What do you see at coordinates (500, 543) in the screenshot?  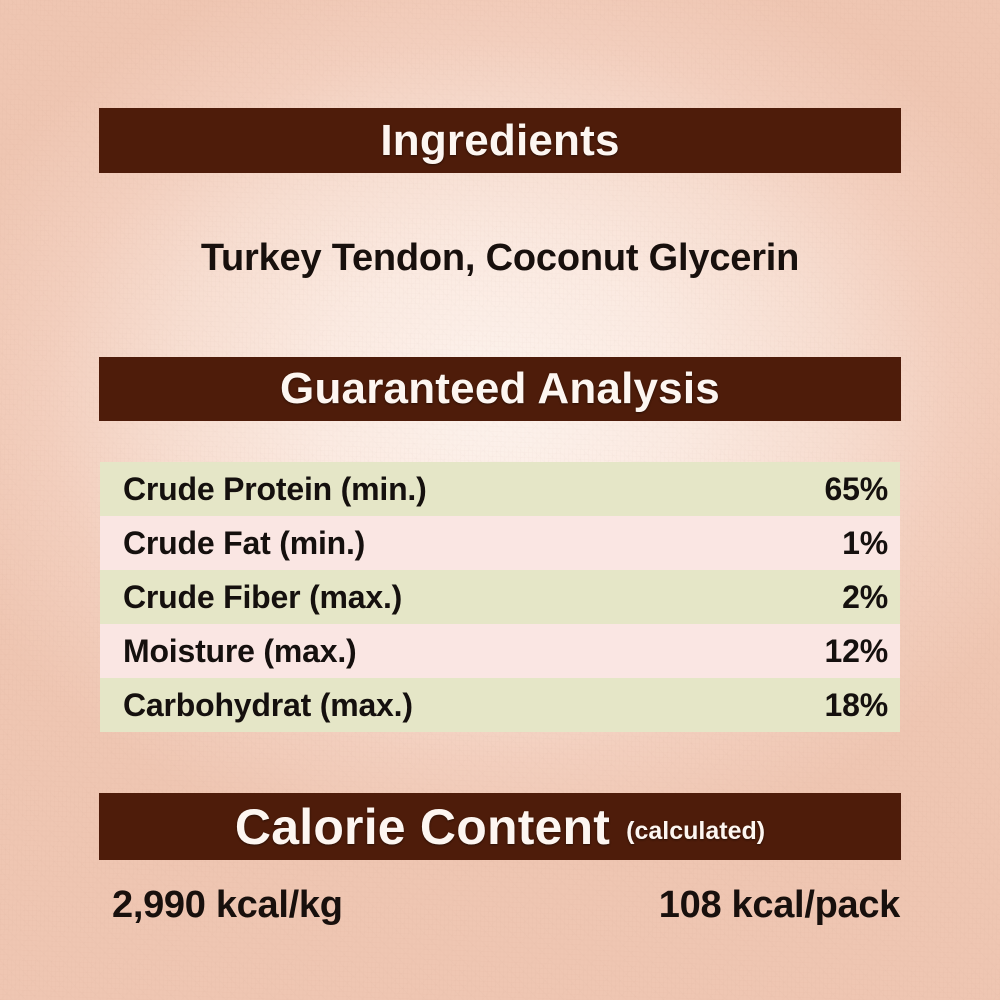 I see `table-row: Crude Fat (min.) 1%` at bounding box center [500, 543].